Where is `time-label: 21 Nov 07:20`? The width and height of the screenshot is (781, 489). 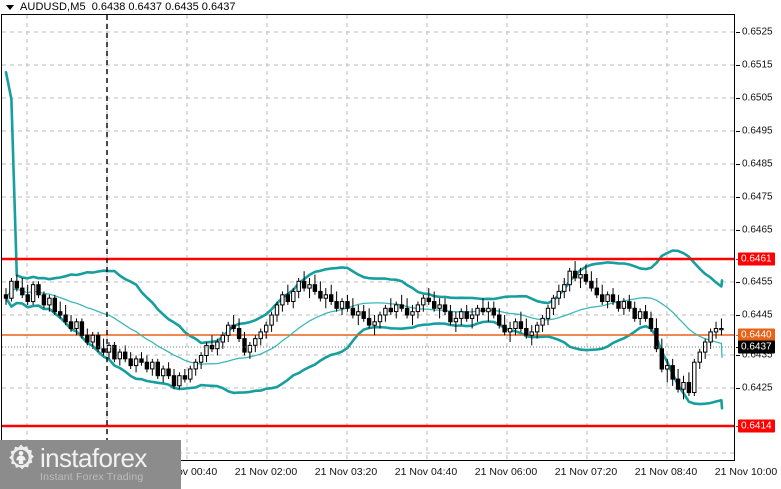
time-label: 21 Nov 07:20 is located at coordinates (586, 472).